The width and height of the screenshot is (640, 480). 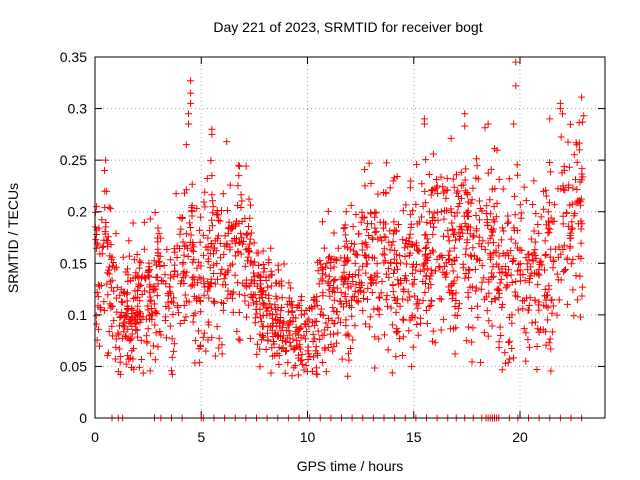 What do you see at coordinates (201, 437) in the screenshot?
I see `x-tick-label: 5` at bounding box center [201, 437].